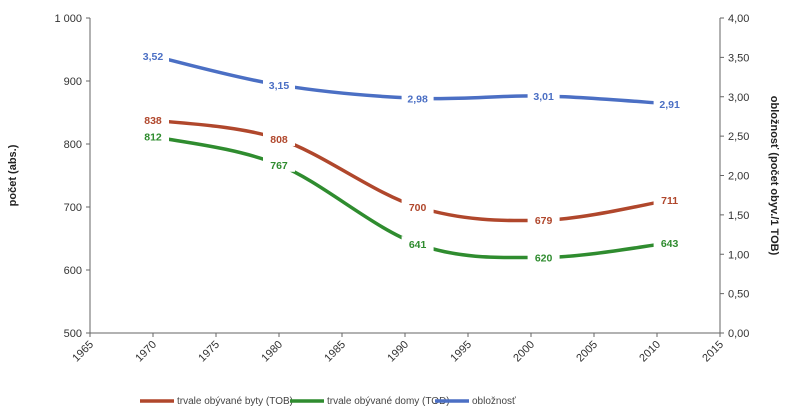 Image resolution: width=787 pixels, height=414 pixels. I want to click on data-label: 643, so click(670, 244).